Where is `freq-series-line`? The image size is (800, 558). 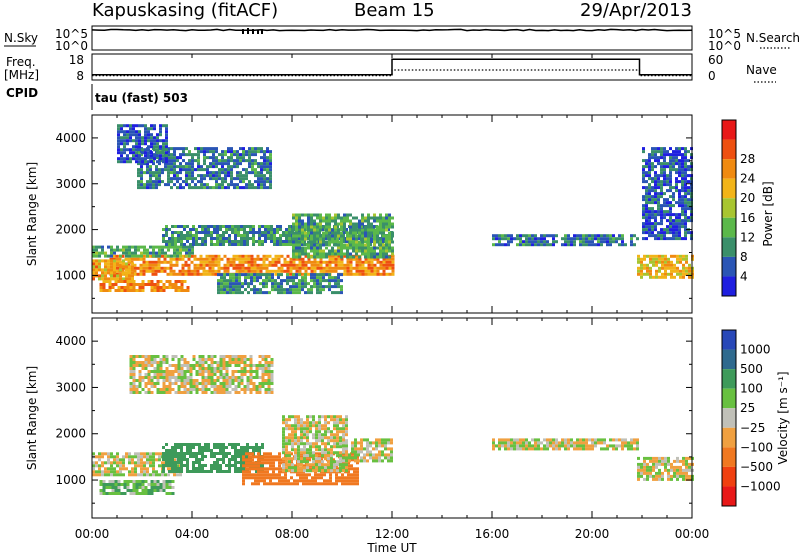 freq-series-line is located at coordinates (392, 67).